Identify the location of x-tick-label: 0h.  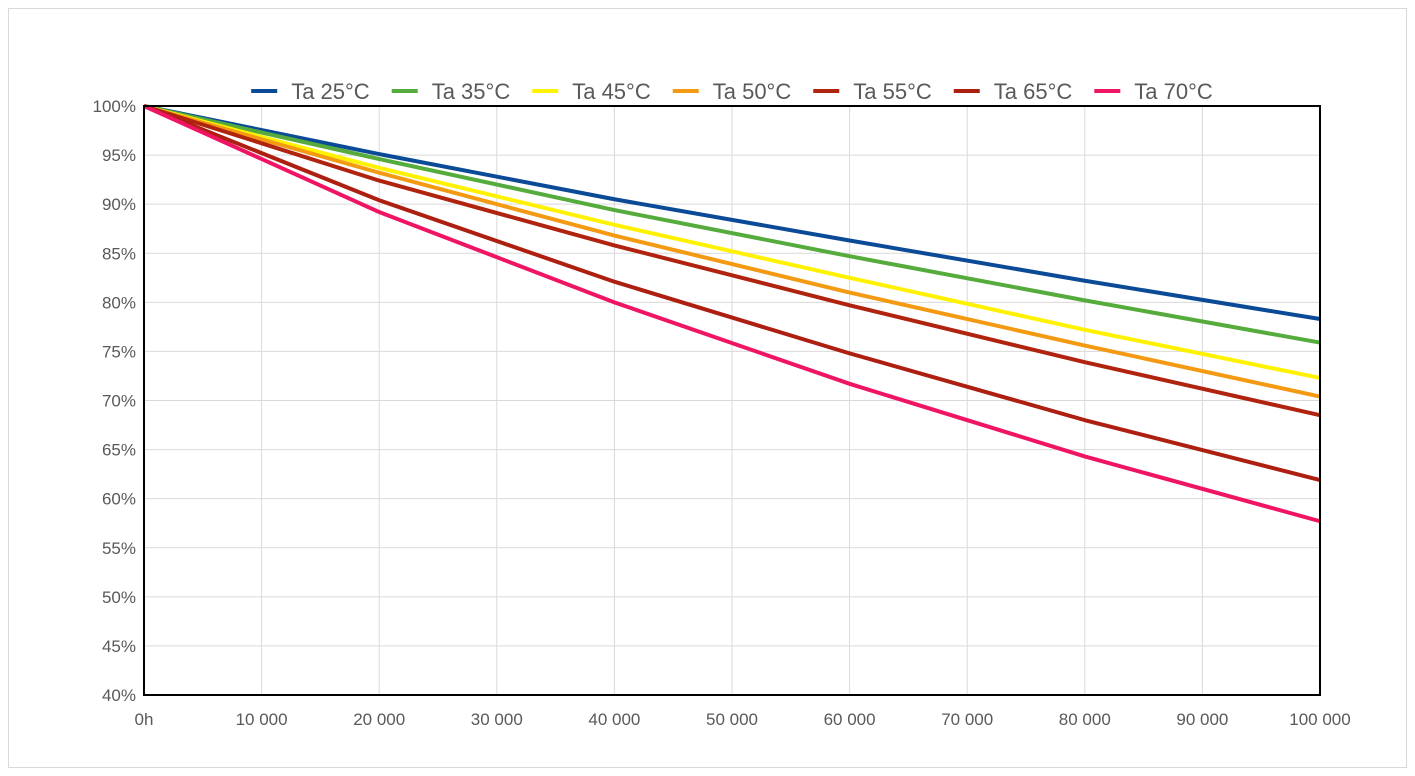
(144, 719).